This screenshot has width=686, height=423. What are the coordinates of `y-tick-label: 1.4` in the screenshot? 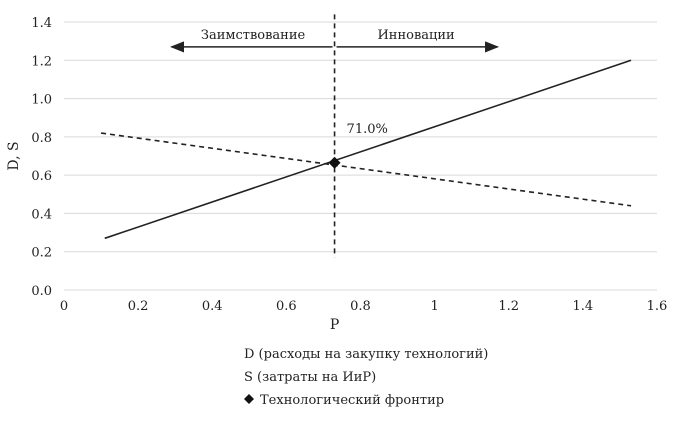 It's located at (41, 23).